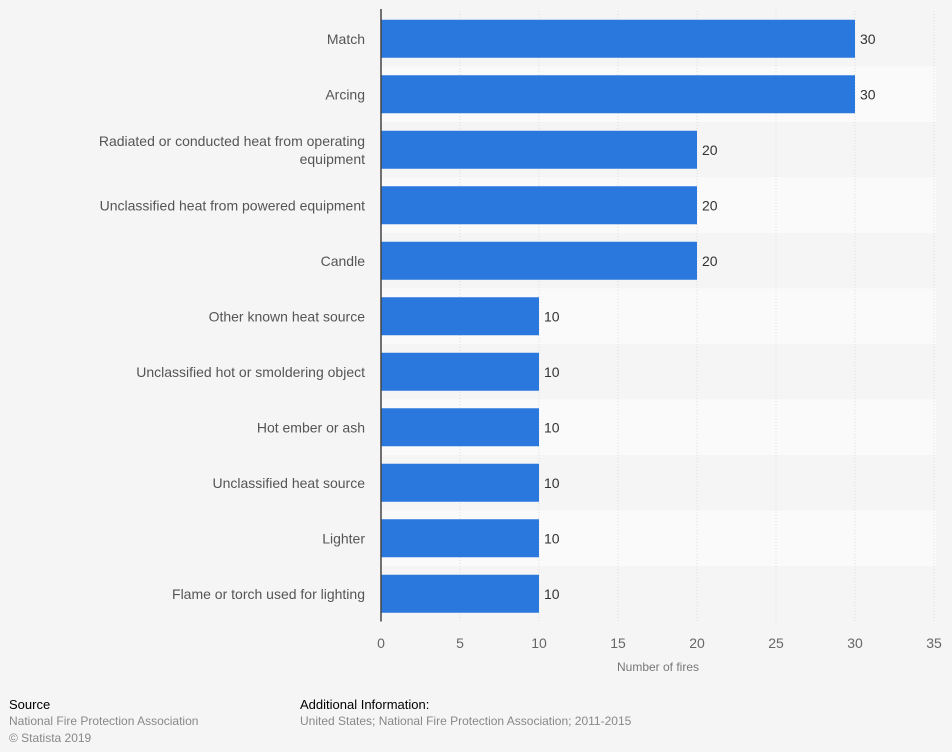 The height and width of the screenshot is (752, 952). I want to click on x-tick-label: 10, so click(539, 643).